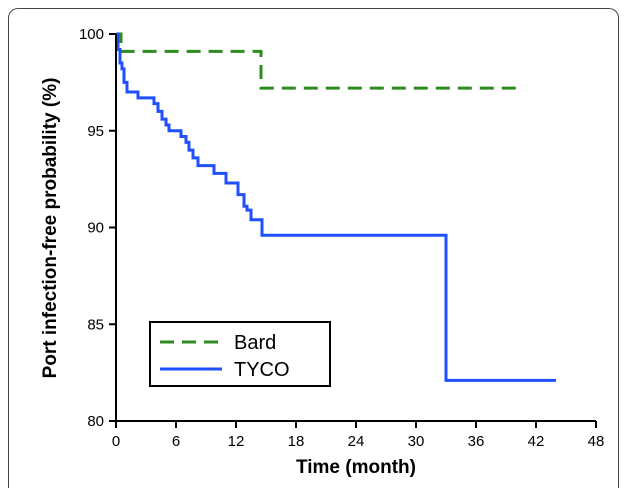  I want to click on y-tick-label: 80, so click(95, 421).